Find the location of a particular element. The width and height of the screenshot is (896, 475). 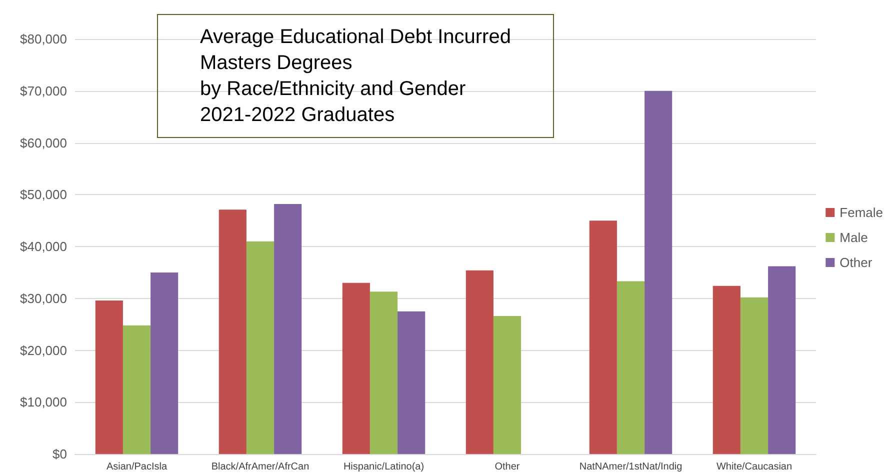

x-tick-label: White/Caucasian is located at coordinates (754, 467).